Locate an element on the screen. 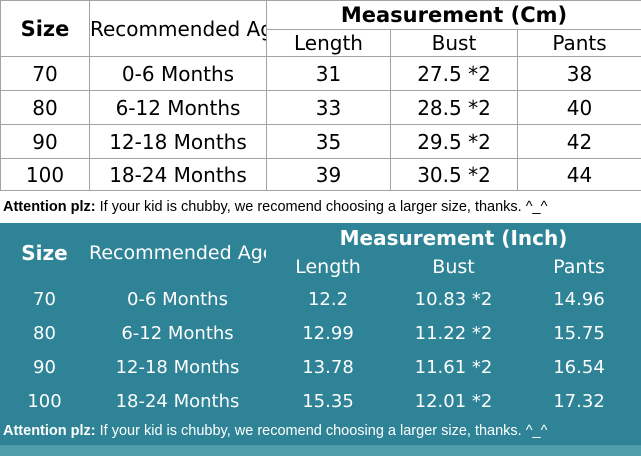  inch-cell: 14.96 is located at coordinates (579, 299).